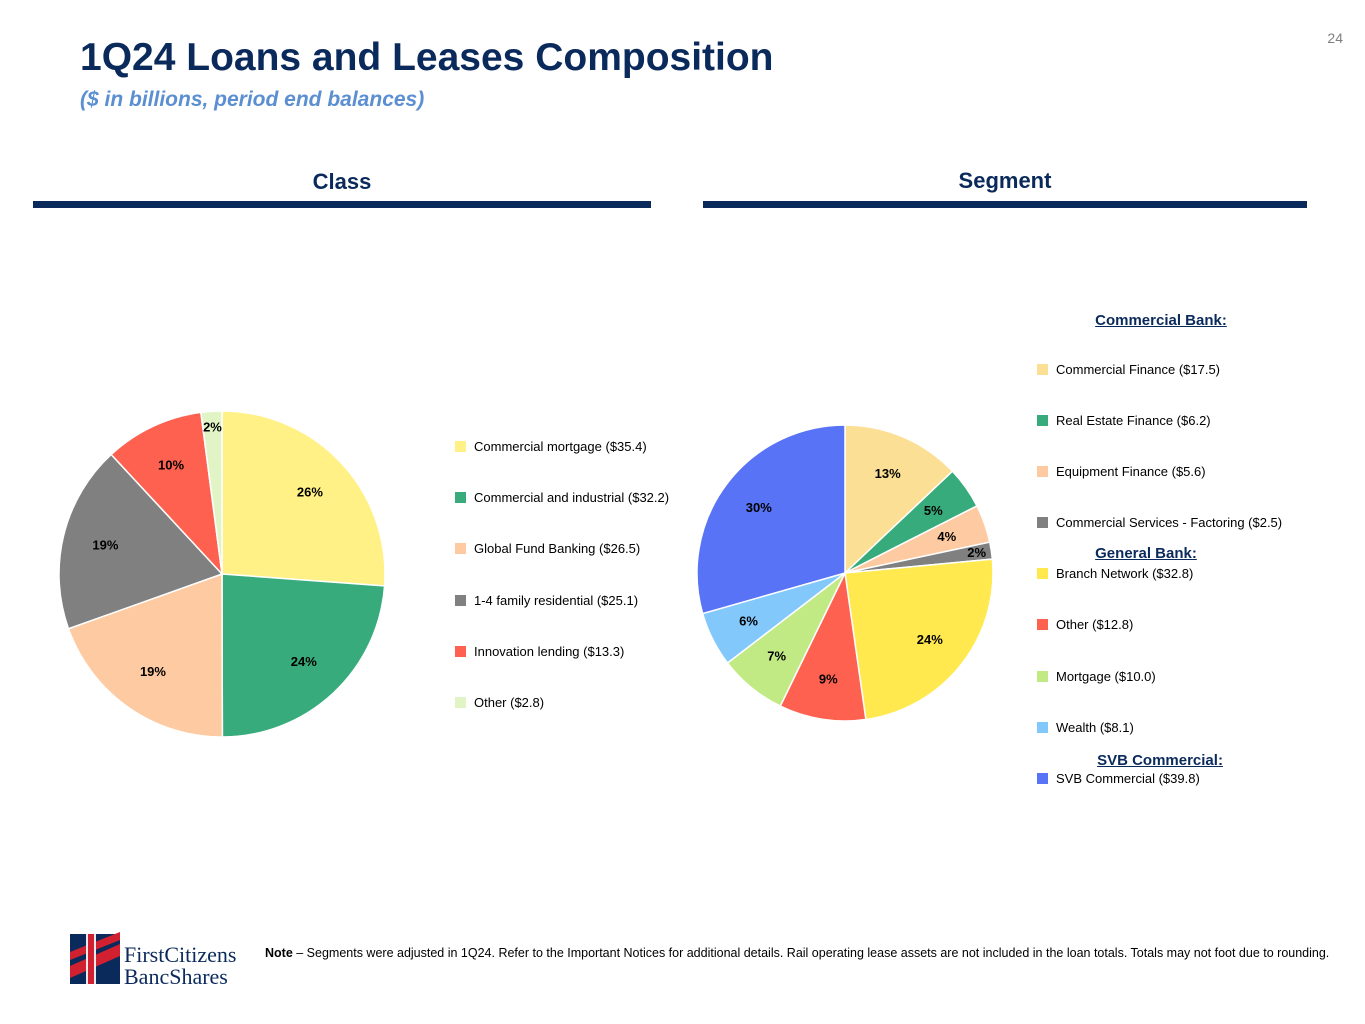 The height and width of the screenshot is (1024, 1365). I want to click on segment-legend-item: Wealth ($8.1), so click(1085, 727).